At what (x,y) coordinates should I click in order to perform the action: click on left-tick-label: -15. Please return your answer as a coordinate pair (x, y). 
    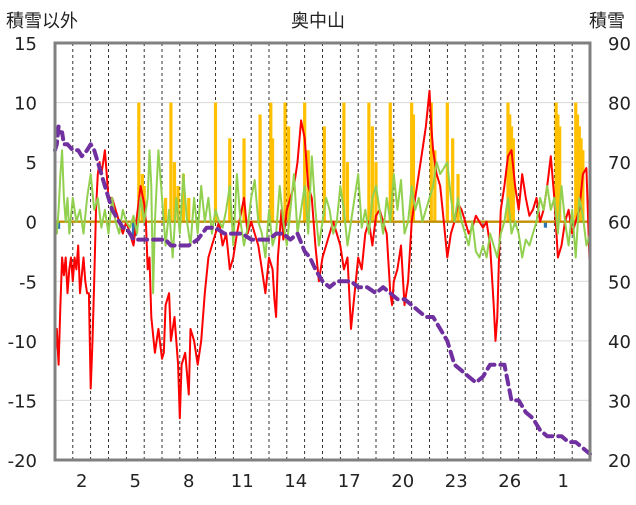
    Looking at the image, I should click on (22, 401).